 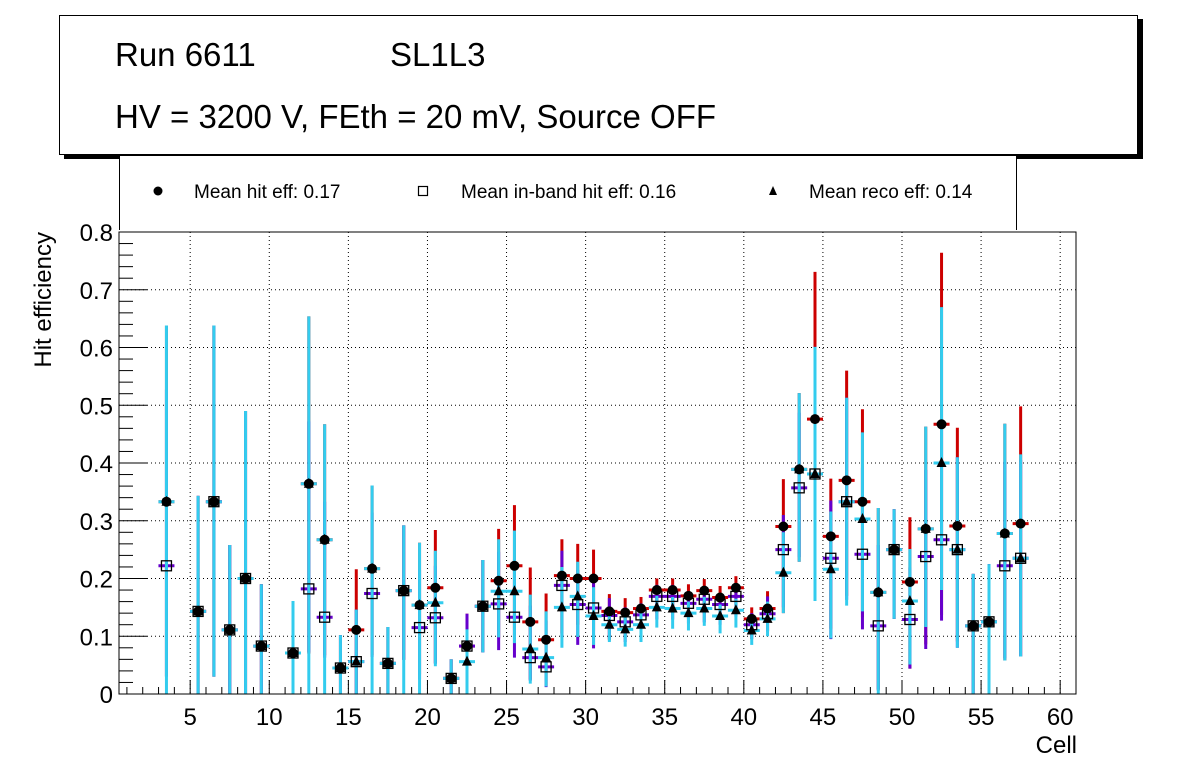 What do you see at coordinates (664, 717) in the screenshot?
I see `x-tick-label: 35` at bounding box center [664, 717].